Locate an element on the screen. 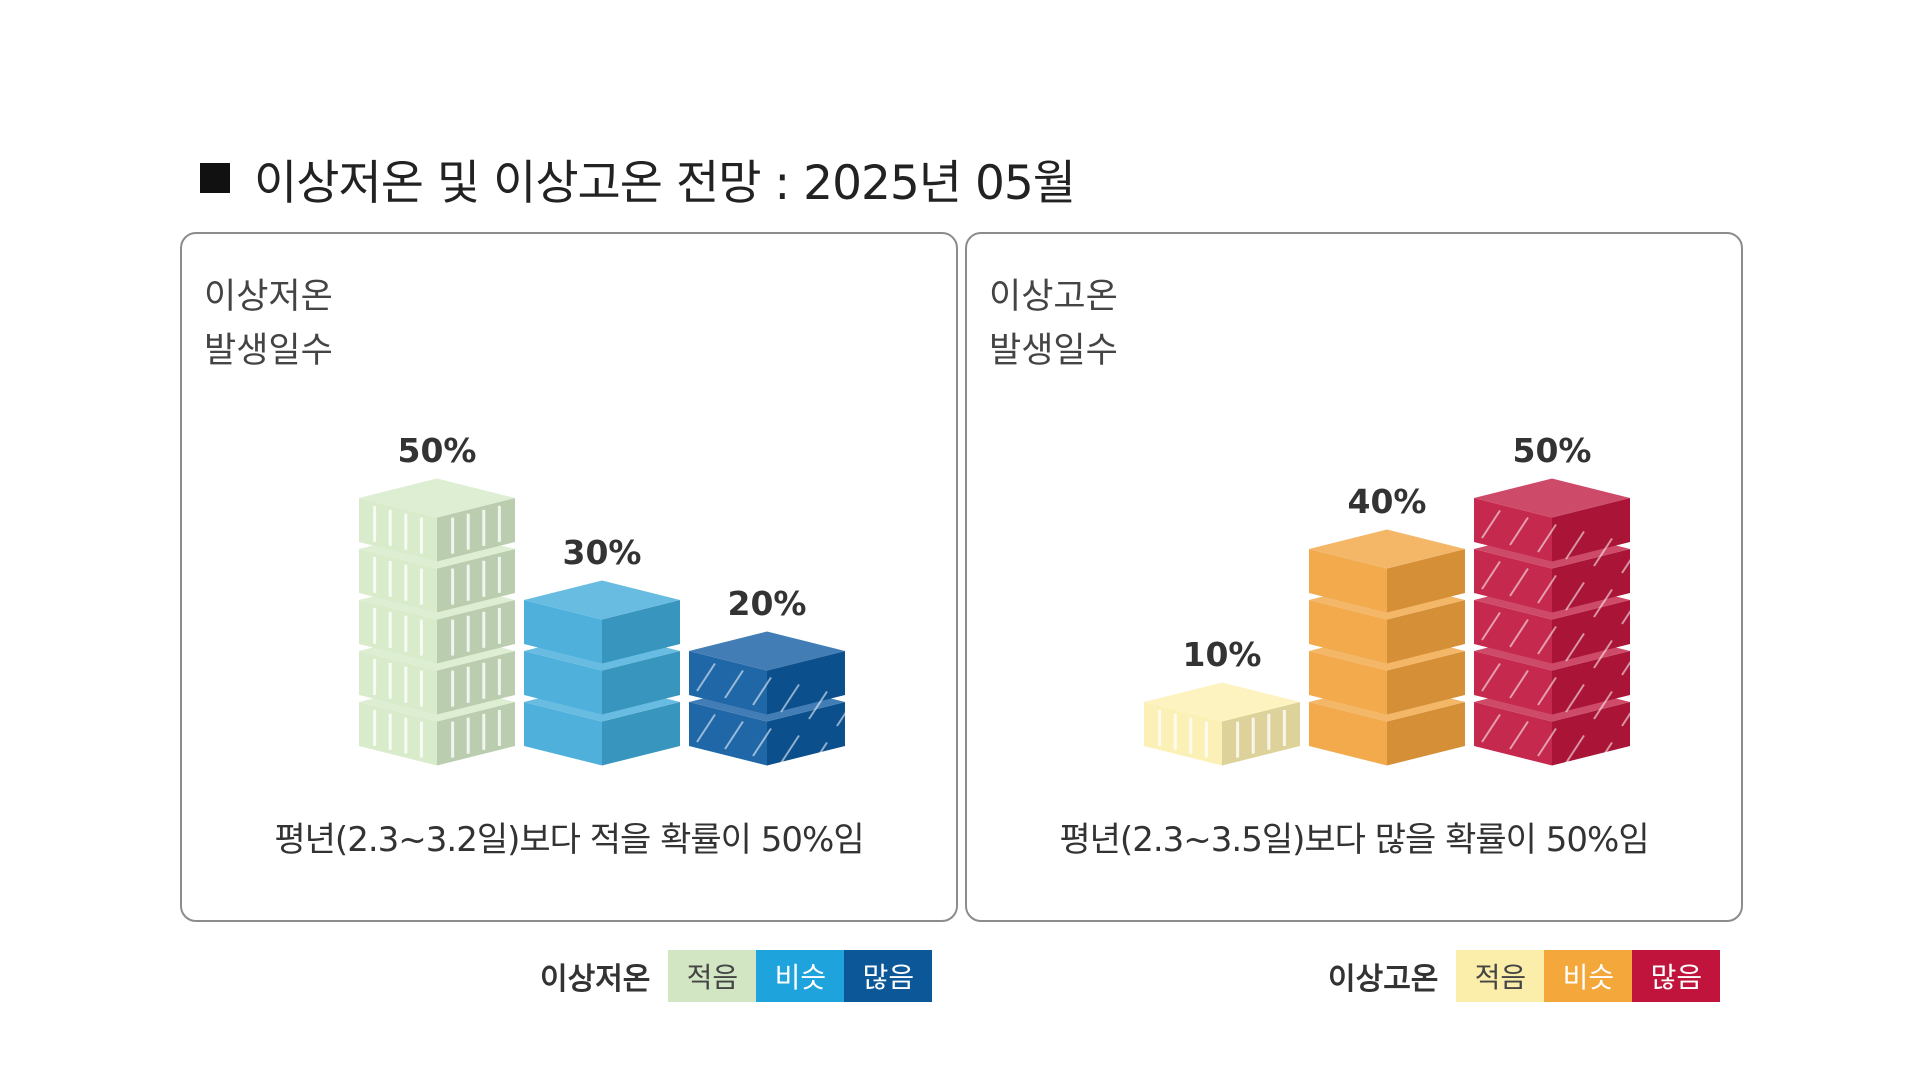 The image size is (1920, 1080). page-title: 이상저온 및 이상고온 전망 : 2025년 05월 is located at coordinates (638, 178).